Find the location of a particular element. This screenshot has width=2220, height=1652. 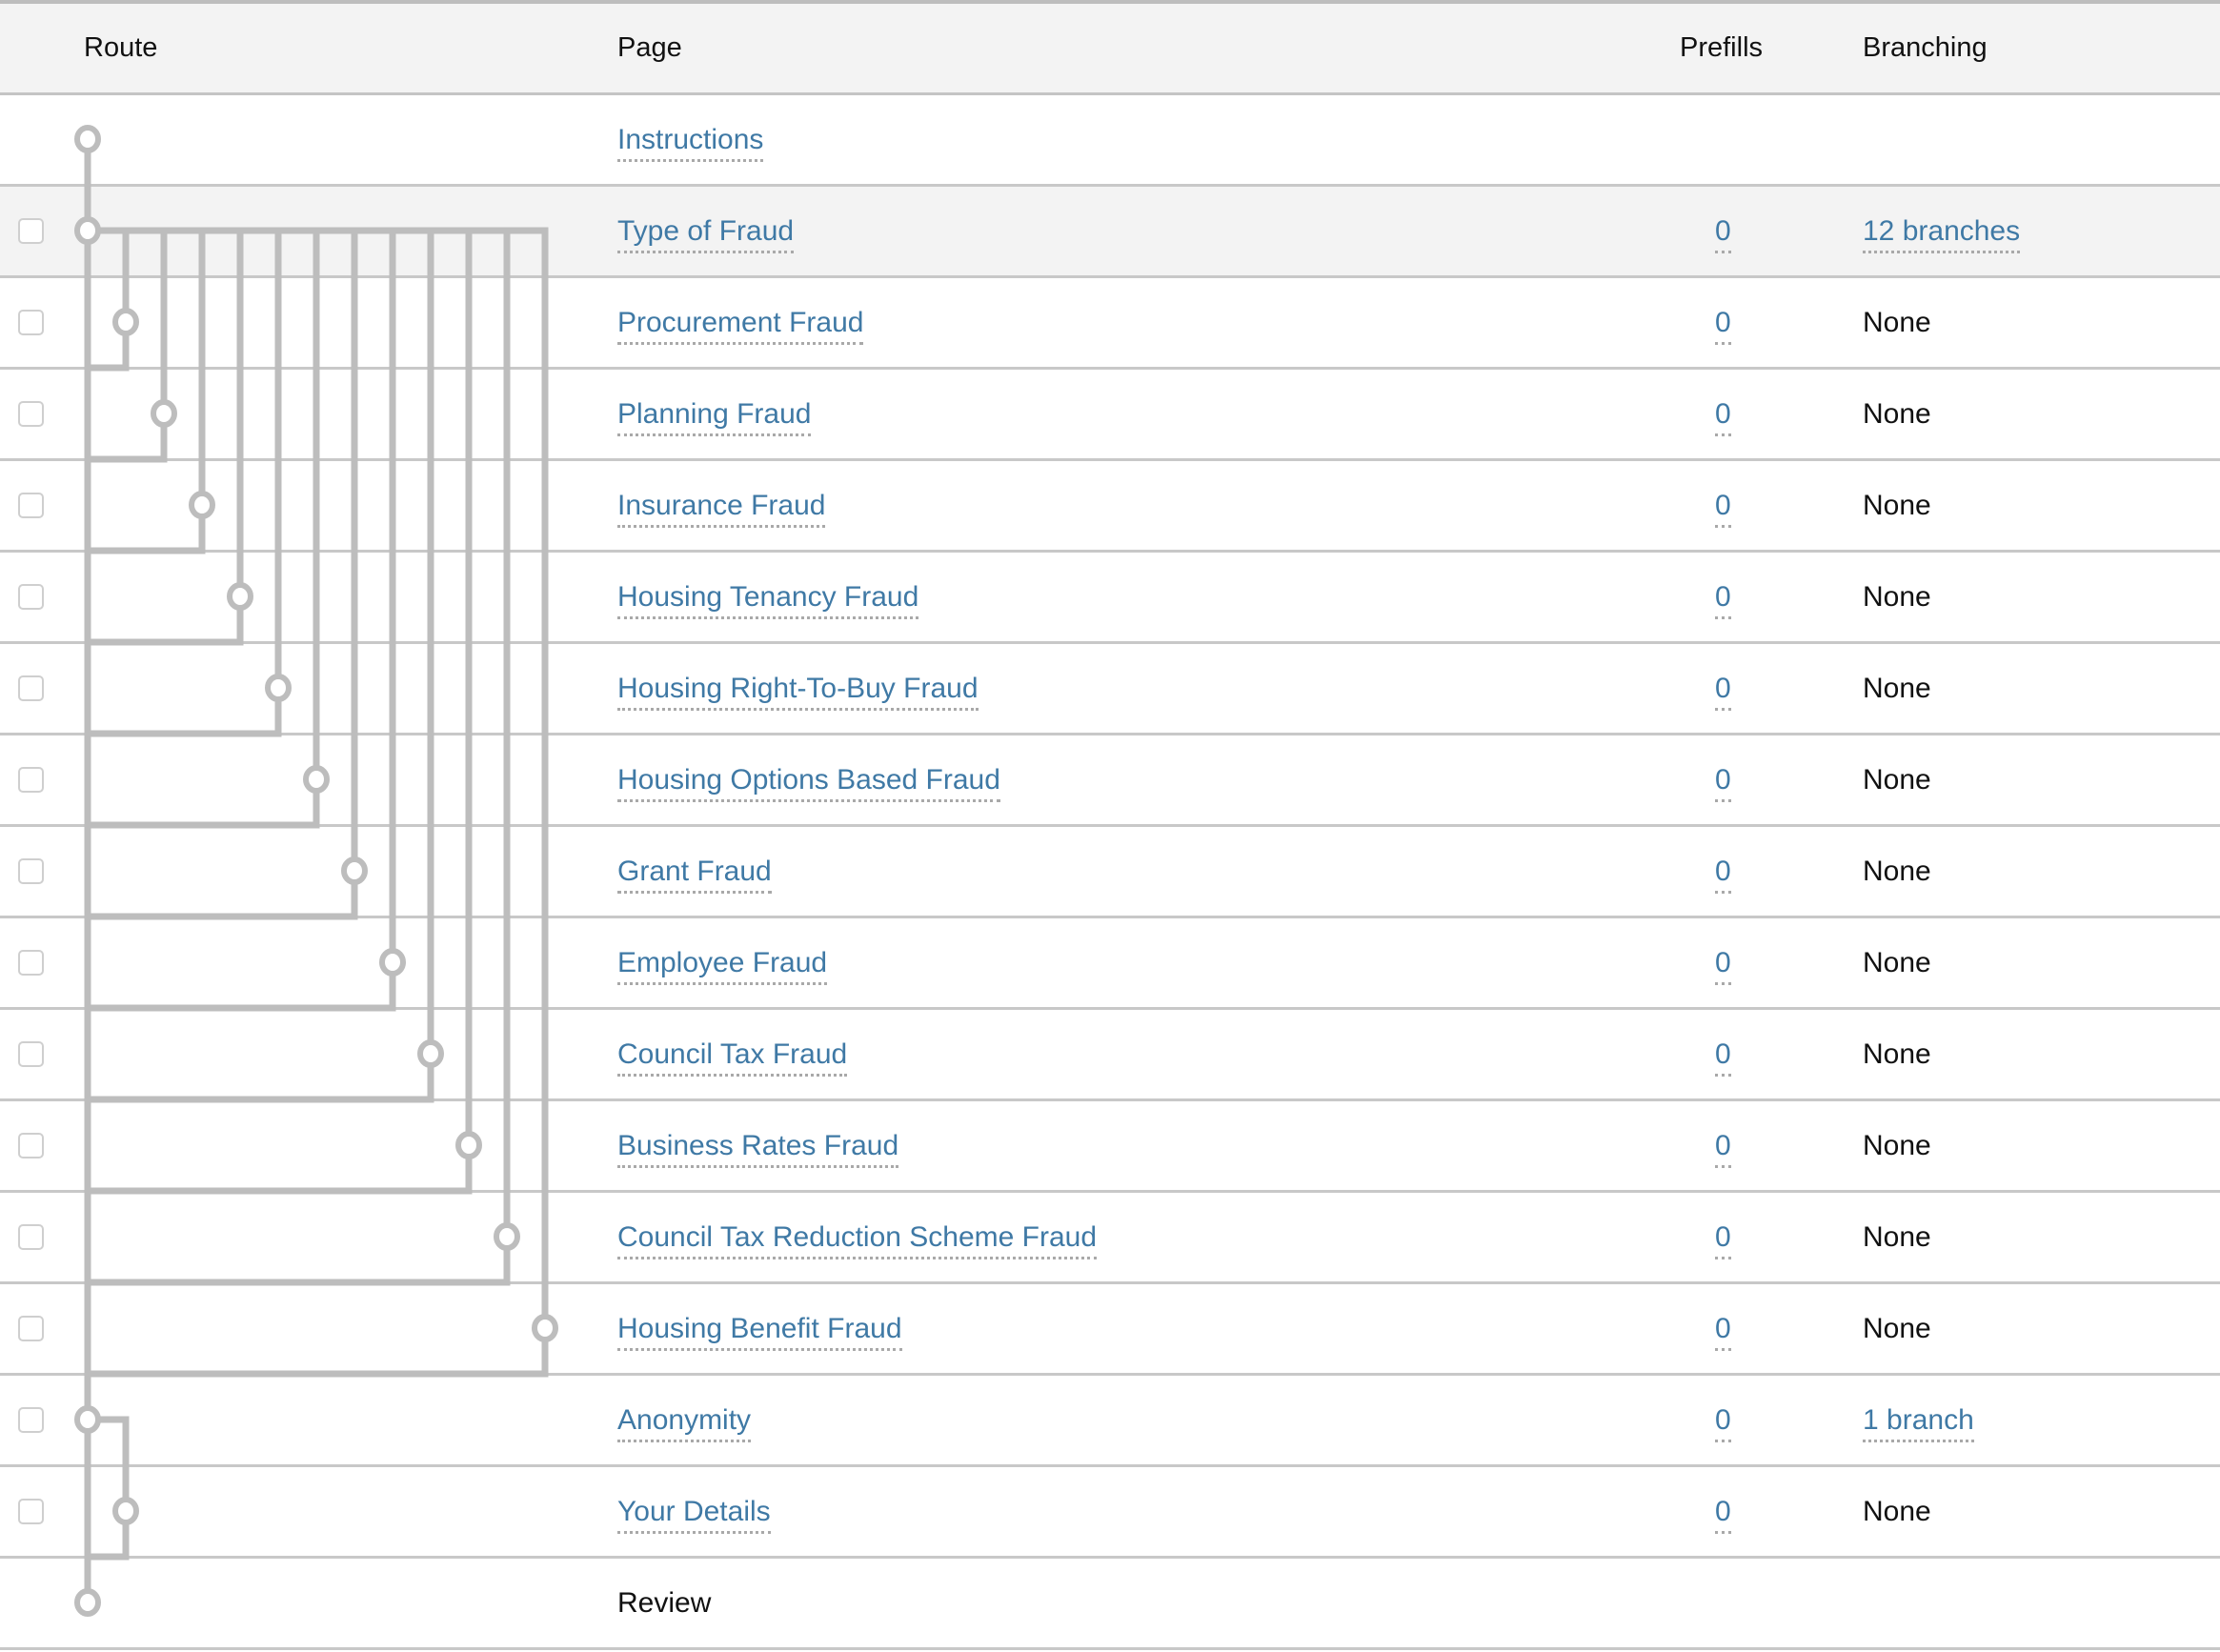

table-row: Instructions is located at coordinates (1110, 141).